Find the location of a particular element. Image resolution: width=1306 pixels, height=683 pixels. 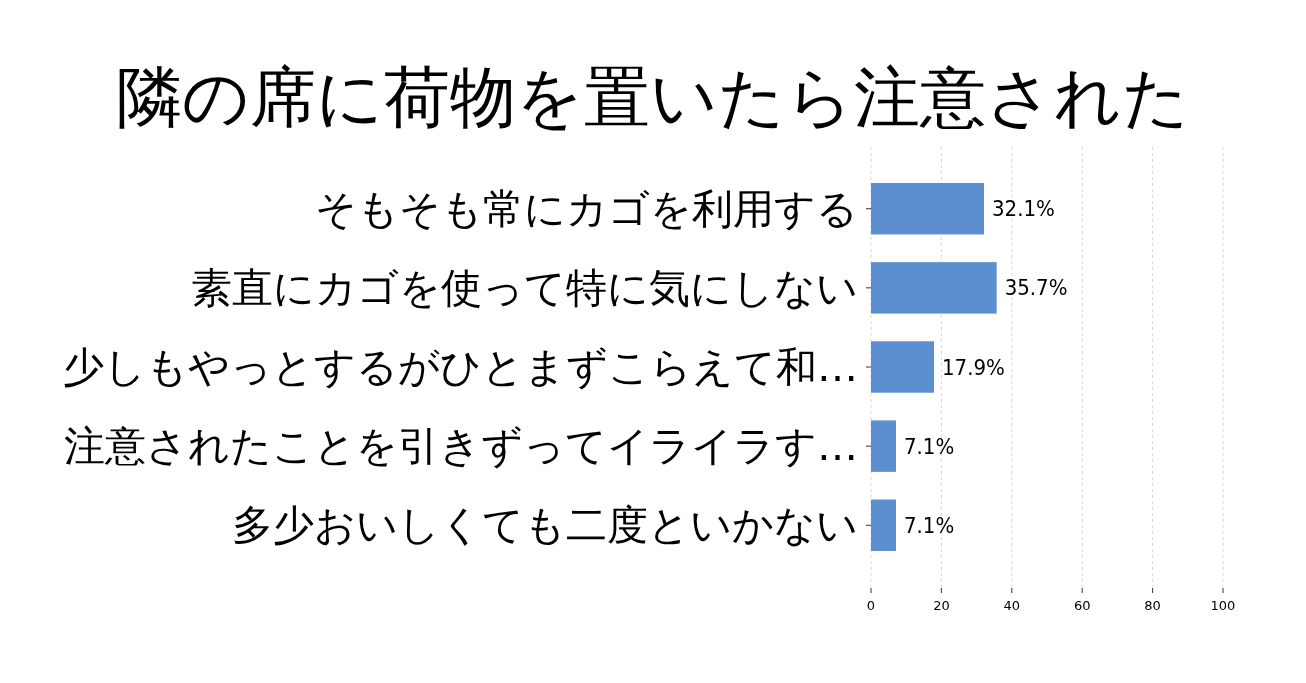

data-label: 32.1% is located at coordinates (1023, 209).